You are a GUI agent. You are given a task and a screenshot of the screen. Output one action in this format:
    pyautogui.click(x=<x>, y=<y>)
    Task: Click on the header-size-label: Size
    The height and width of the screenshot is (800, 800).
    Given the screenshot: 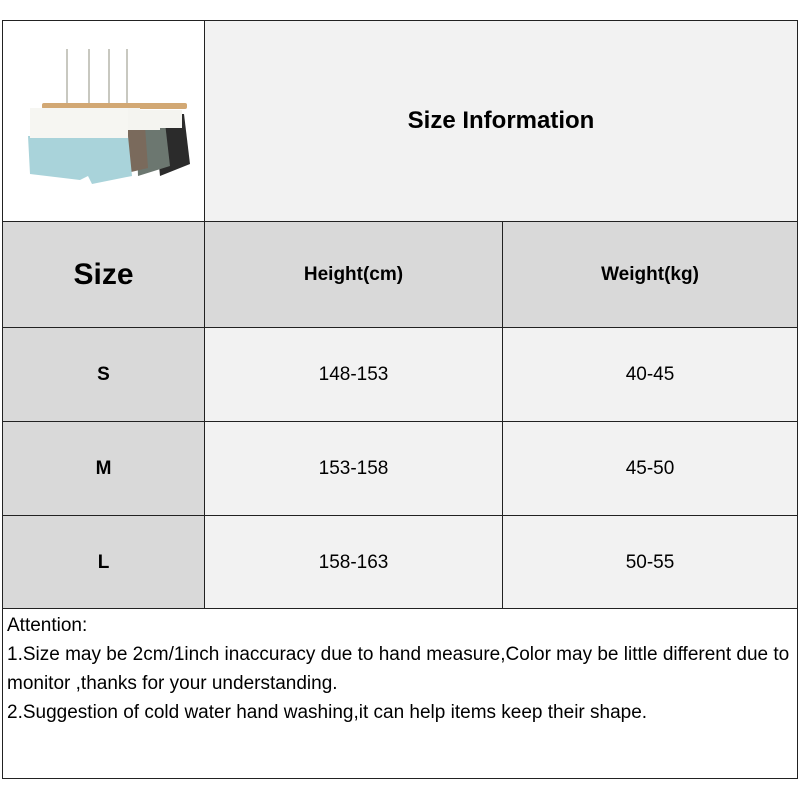 What is the action you would take?
    pyautogui.click(x=103, y=274)
    